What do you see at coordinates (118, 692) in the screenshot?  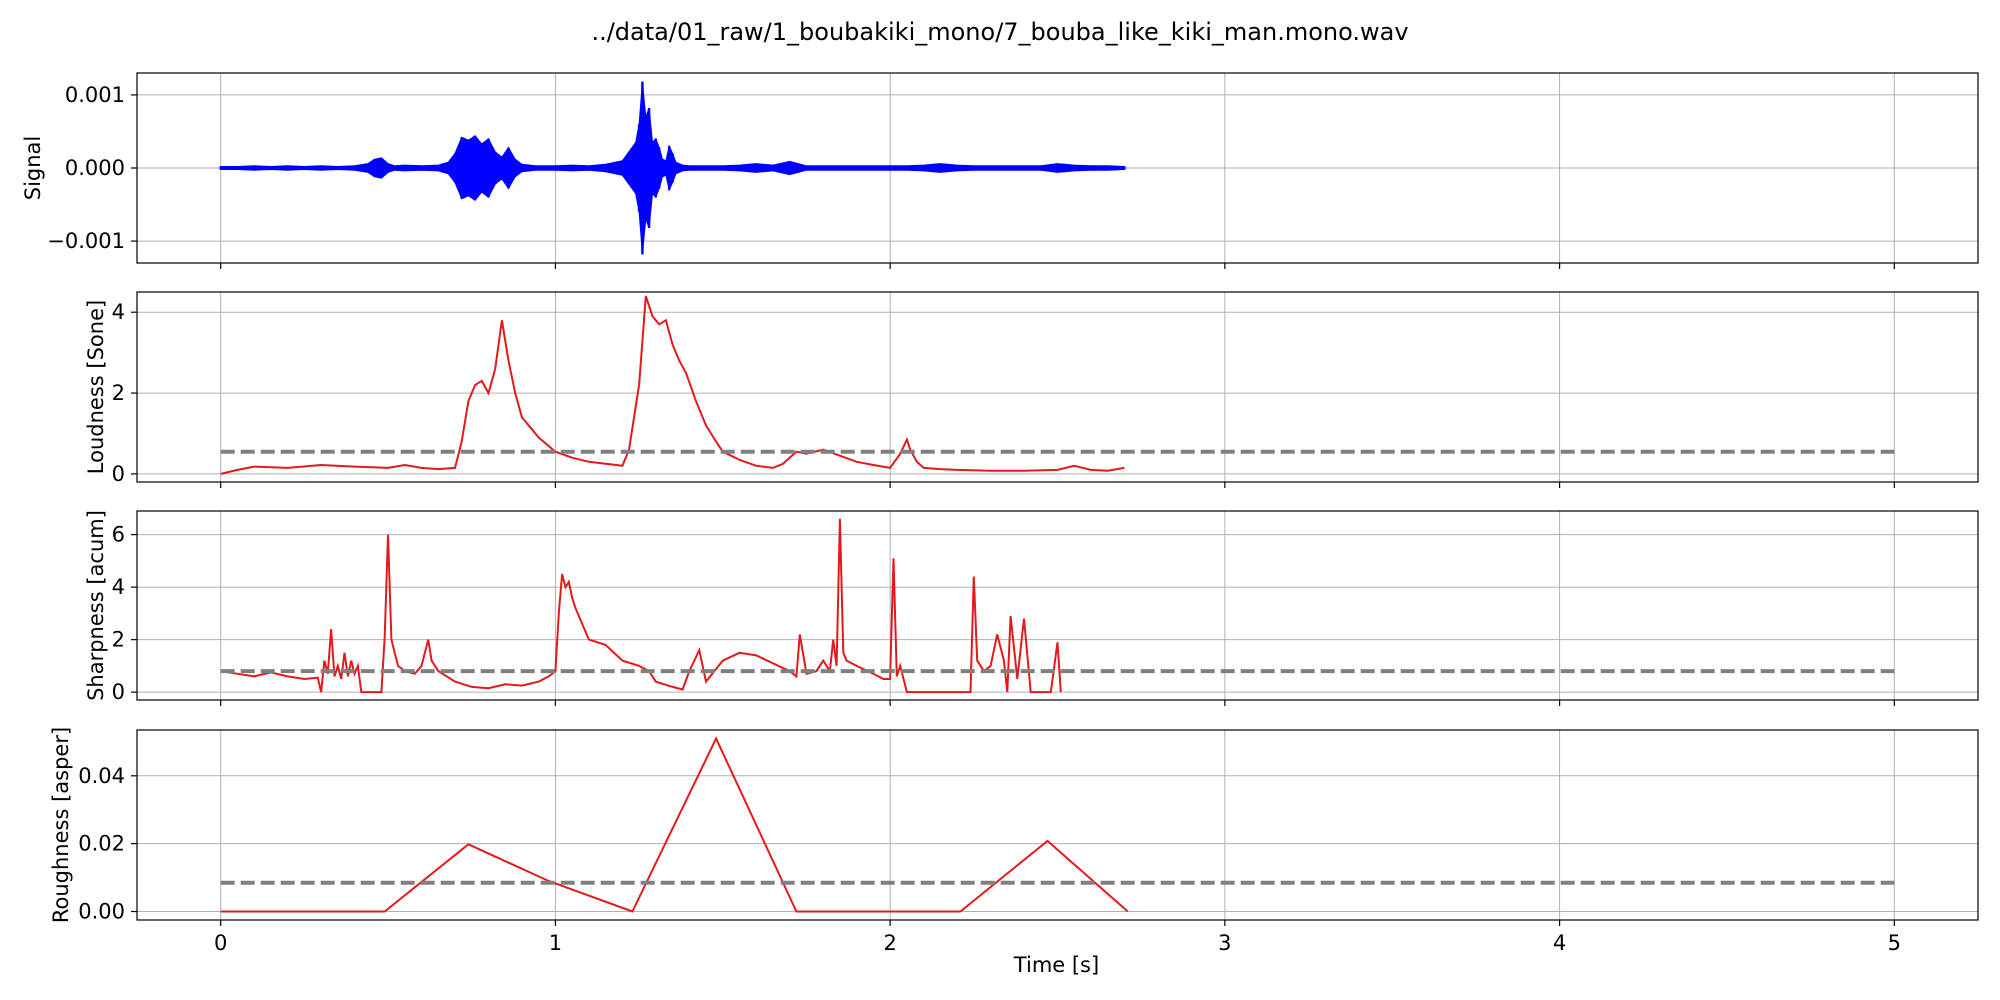 I see `sharpness-ytick-label: 0` at bounding box center [118, 692].